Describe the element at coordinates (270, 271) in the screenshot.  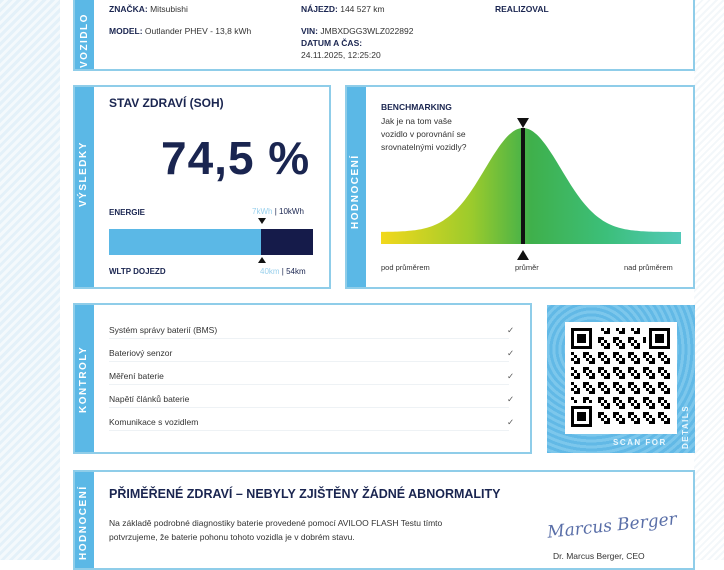
I see `range-current: 40km` at that location.